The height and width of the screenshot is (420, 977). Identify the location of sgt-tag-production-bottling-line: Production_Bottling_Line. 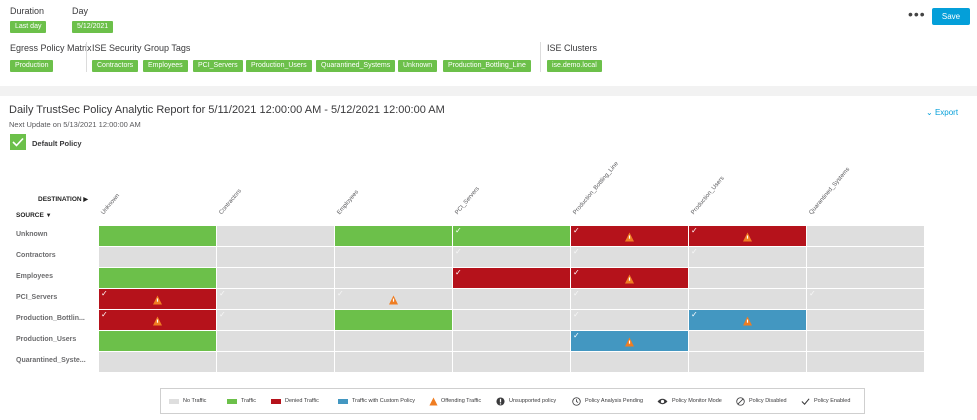
(487, 66).